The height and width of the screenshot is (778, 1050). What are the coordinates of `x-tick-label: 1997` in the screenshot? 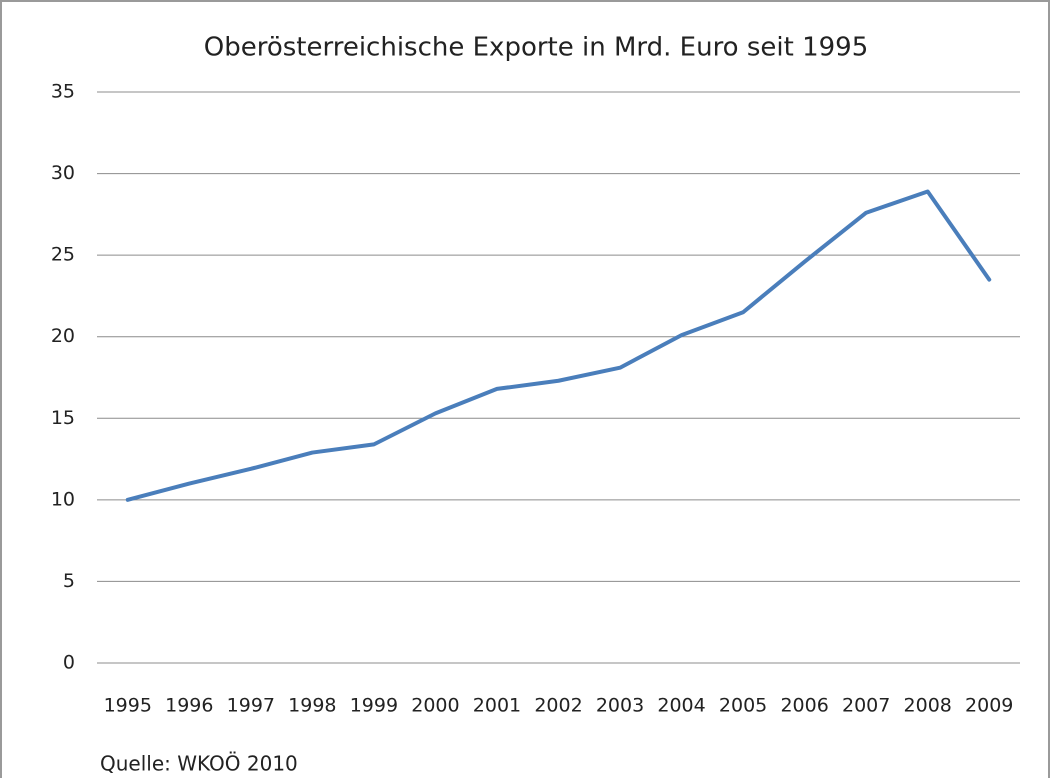 It's located at (251, 706).